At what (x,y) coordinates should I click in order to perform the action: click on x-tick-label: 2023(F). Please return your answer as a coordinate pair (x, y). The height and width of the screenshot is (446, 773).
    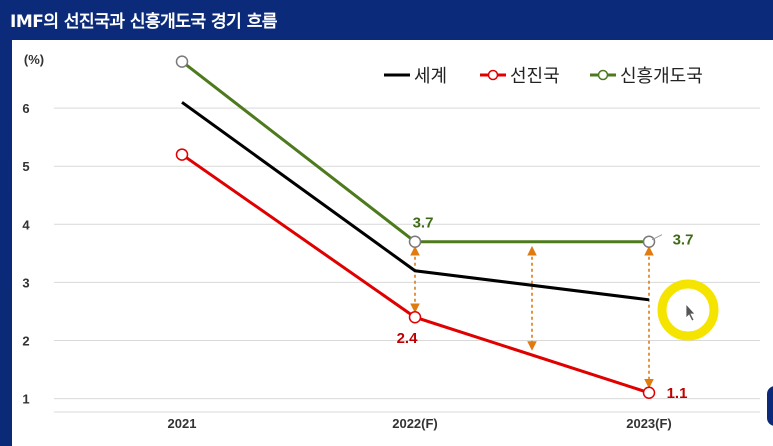
    Looking at the image, I should click on (649, 423).